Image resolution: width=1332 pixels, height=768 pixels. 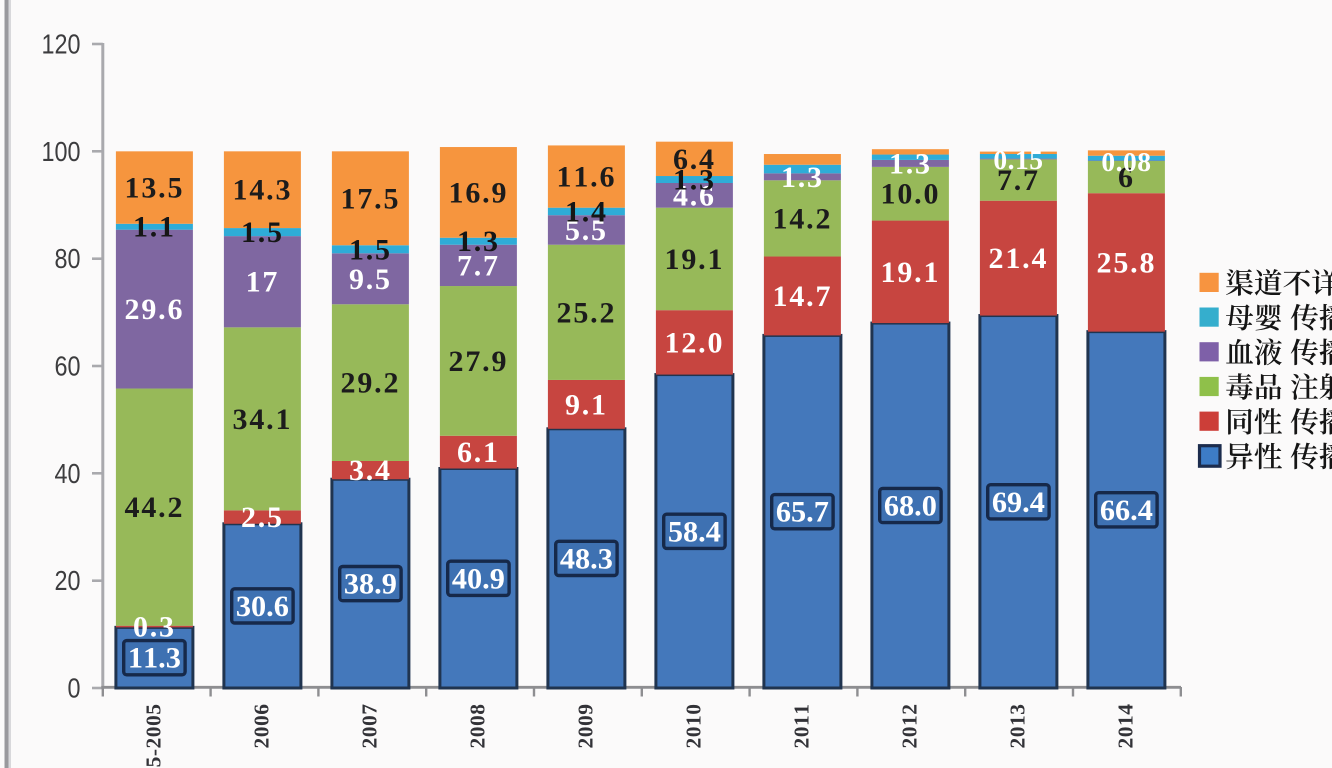 What do you see at coordinates (910, 726) in the screenshot?
I see `svg-text: 2012` at bounding box center [910, 726].